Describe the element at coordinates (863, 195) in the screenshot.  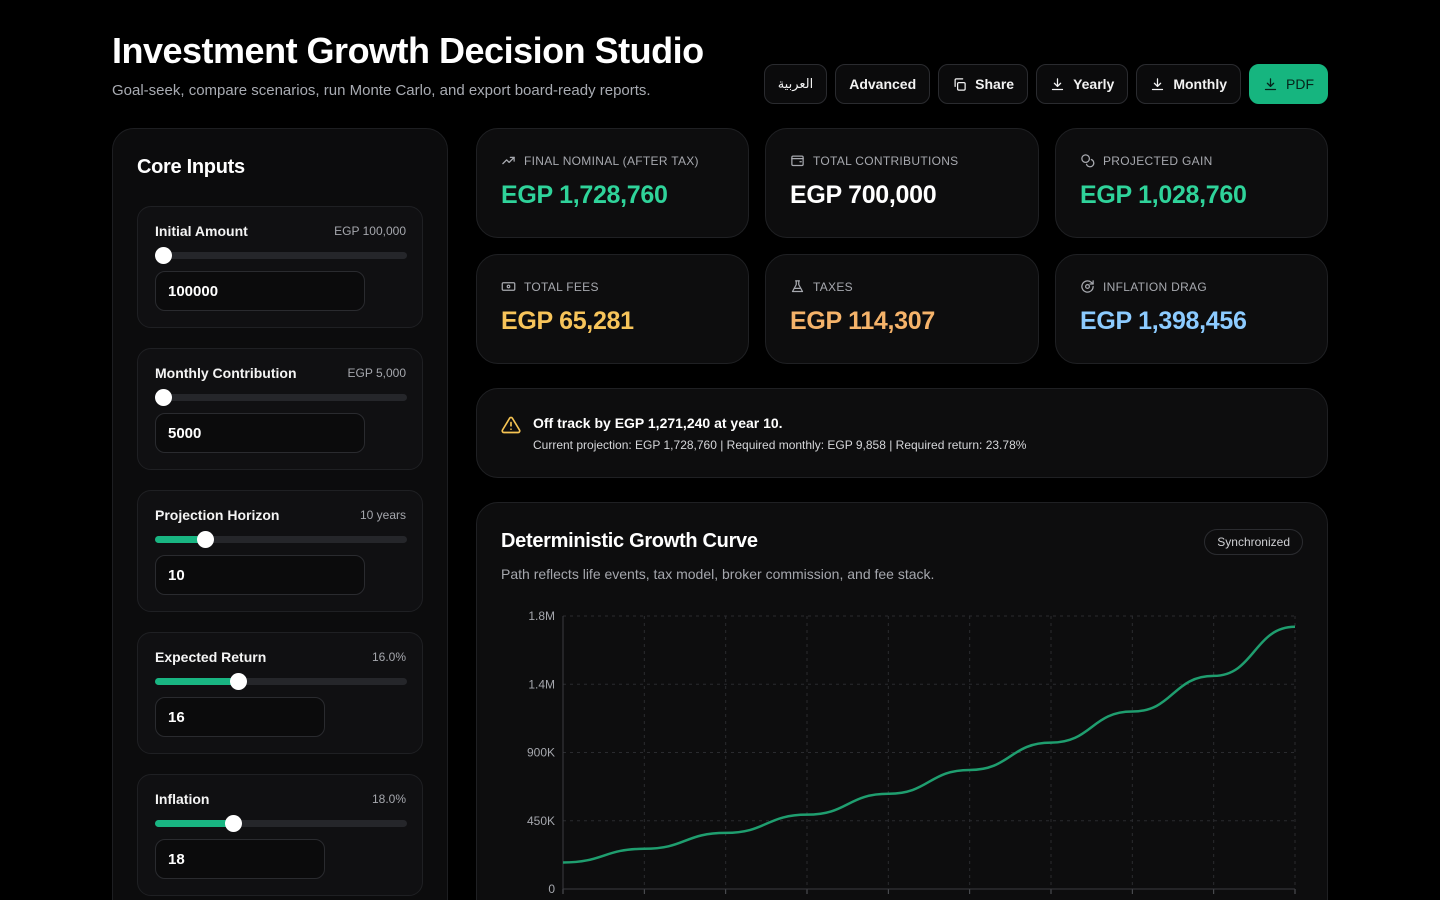
I see `kpi-value: EGP 700,000` at that location.